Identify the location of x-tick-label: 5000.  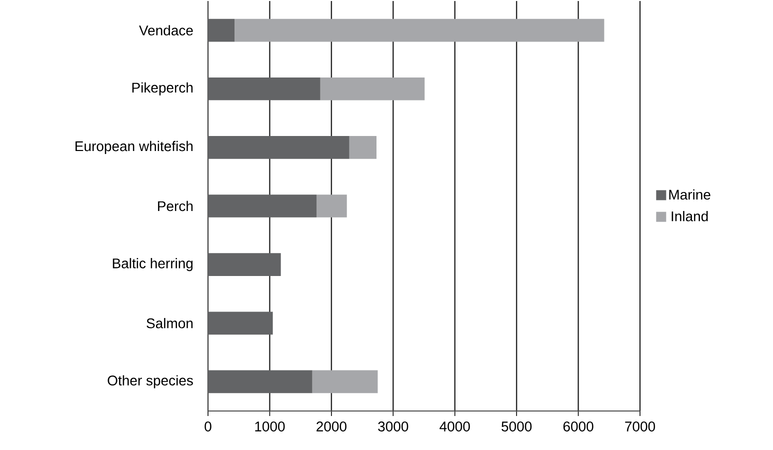
(517, 427).